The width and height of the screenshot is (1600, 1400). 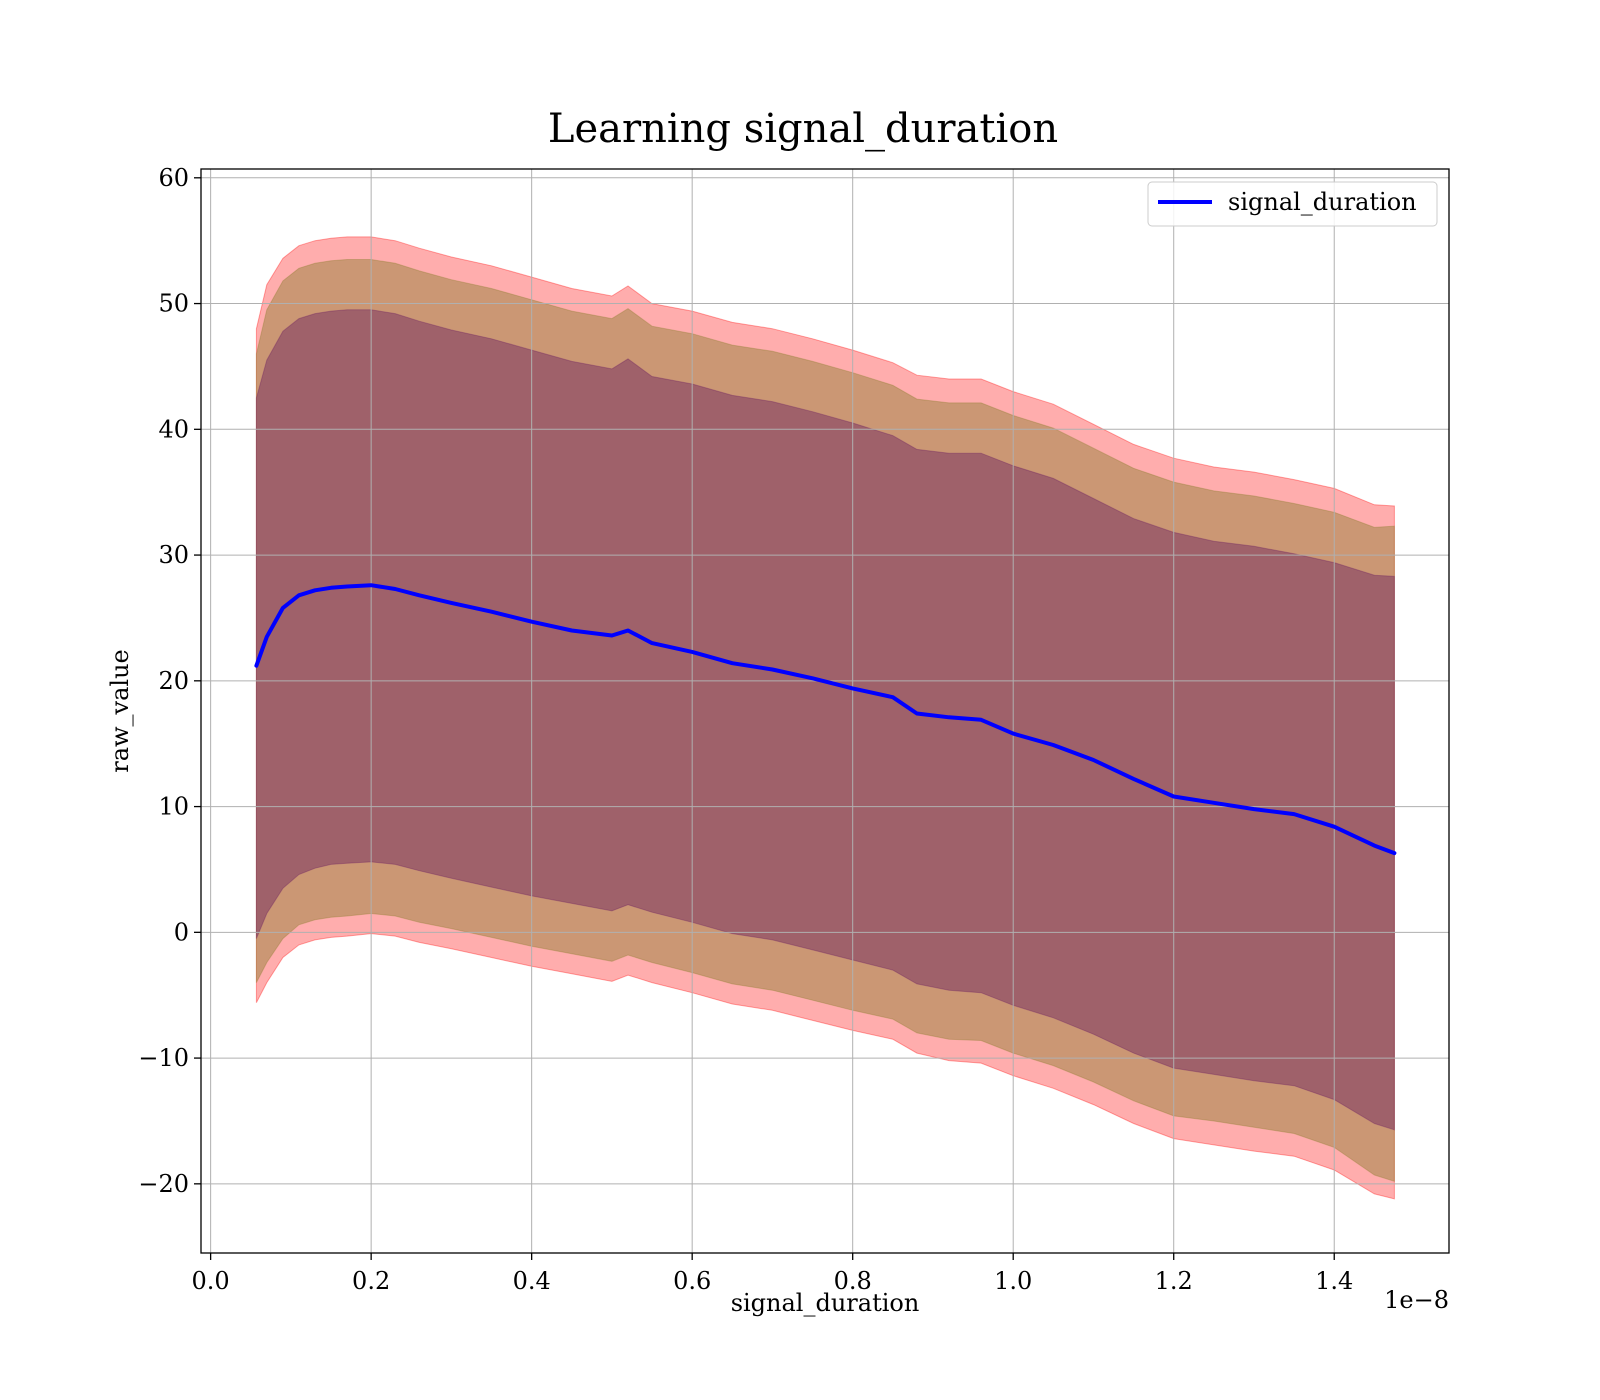 What do you see at coordinates (803, 129) in the screenshot?
I see `chart-title: Learning signal_duration` at bounding box center [803, 129].